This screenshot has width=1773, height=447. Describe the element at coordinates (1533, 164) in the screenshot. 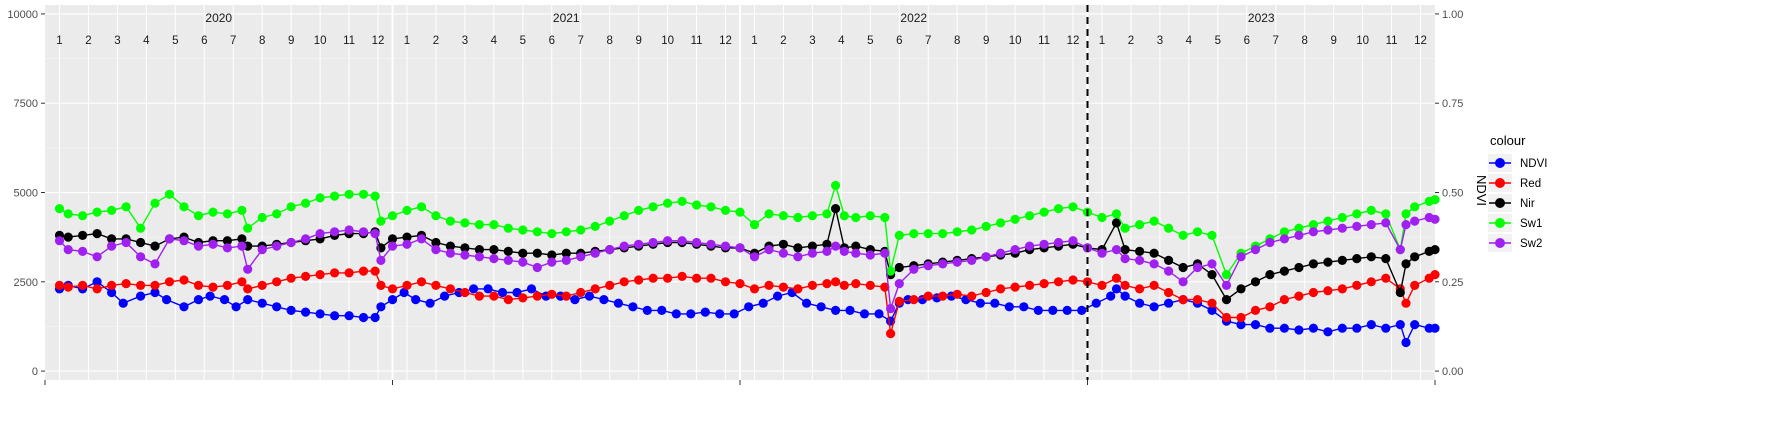

I see `legend-label: NDVI` at that location.